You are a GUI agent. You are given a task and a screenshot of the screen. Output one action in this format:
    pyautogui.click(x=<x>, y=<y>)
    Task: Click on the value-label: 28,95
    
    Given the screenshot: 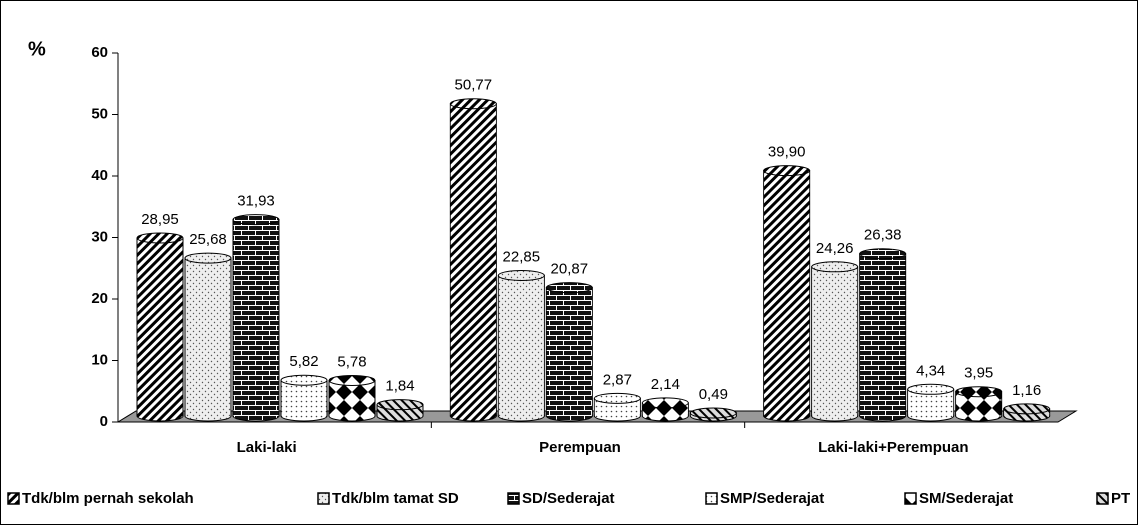 What is the action you would take?
    pyautogui.click(x=160, y=219)
    